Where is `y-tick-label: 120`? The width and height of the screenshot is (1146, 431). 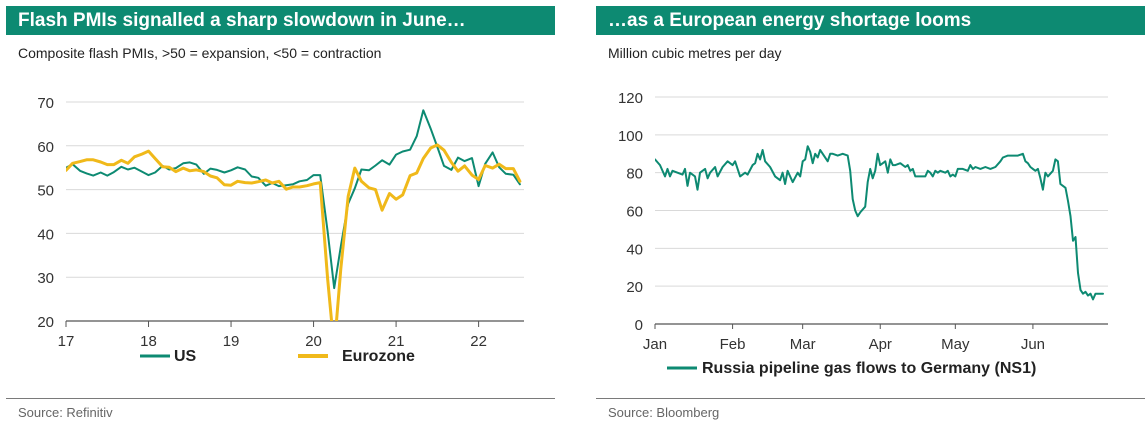 y-tick-label: 120 is located at coordinates (630, 98).